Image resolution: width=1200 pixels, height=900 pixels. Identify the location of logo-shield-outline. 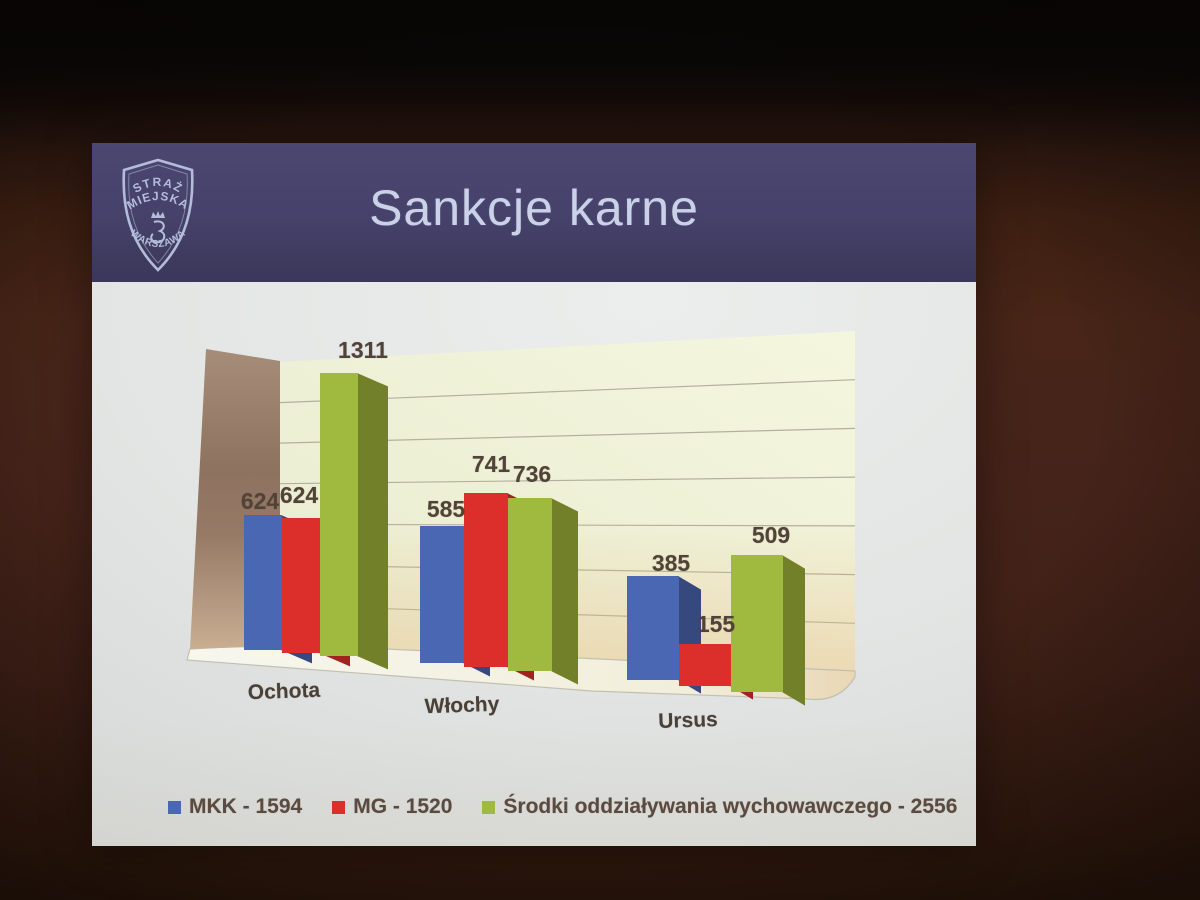
(158, 215).